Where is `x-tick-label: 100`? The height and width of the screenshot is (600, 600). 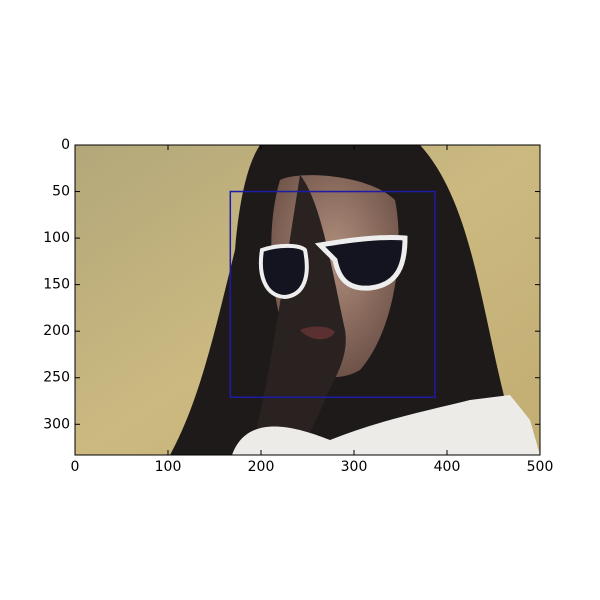
x-tick-label: 100 is located at coordinates (168, 467).